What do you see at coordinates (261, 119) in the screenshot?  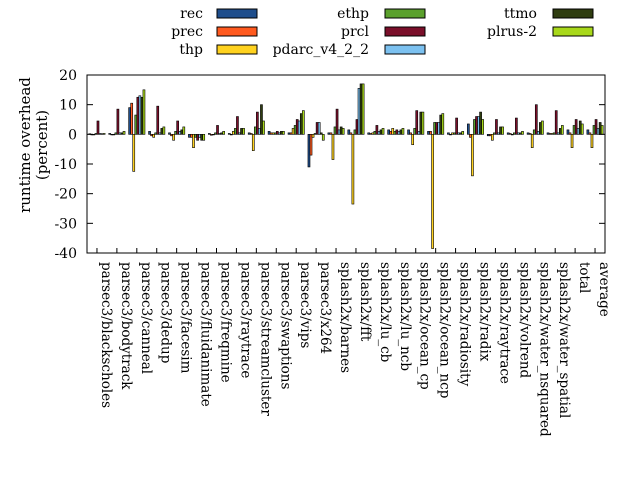 I see `bar-ttmo-parsec3-streamcluster` at bounding box center [261, 119].